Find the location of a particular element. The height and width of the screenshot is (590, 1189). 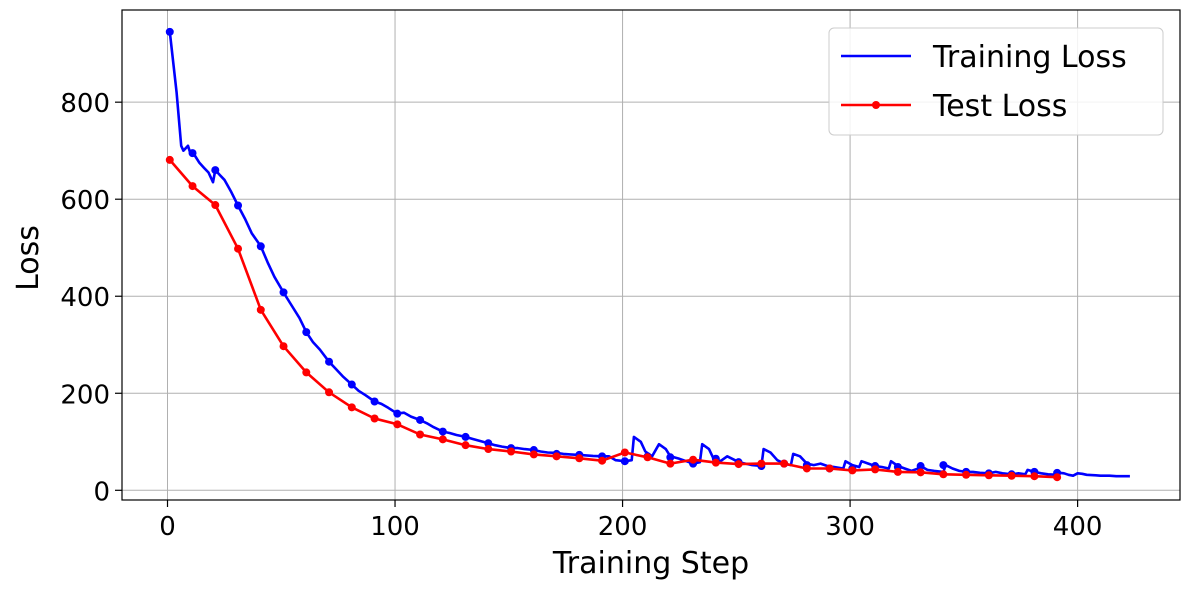

x-tick-label: 300 is located at coordinates (850, 527).